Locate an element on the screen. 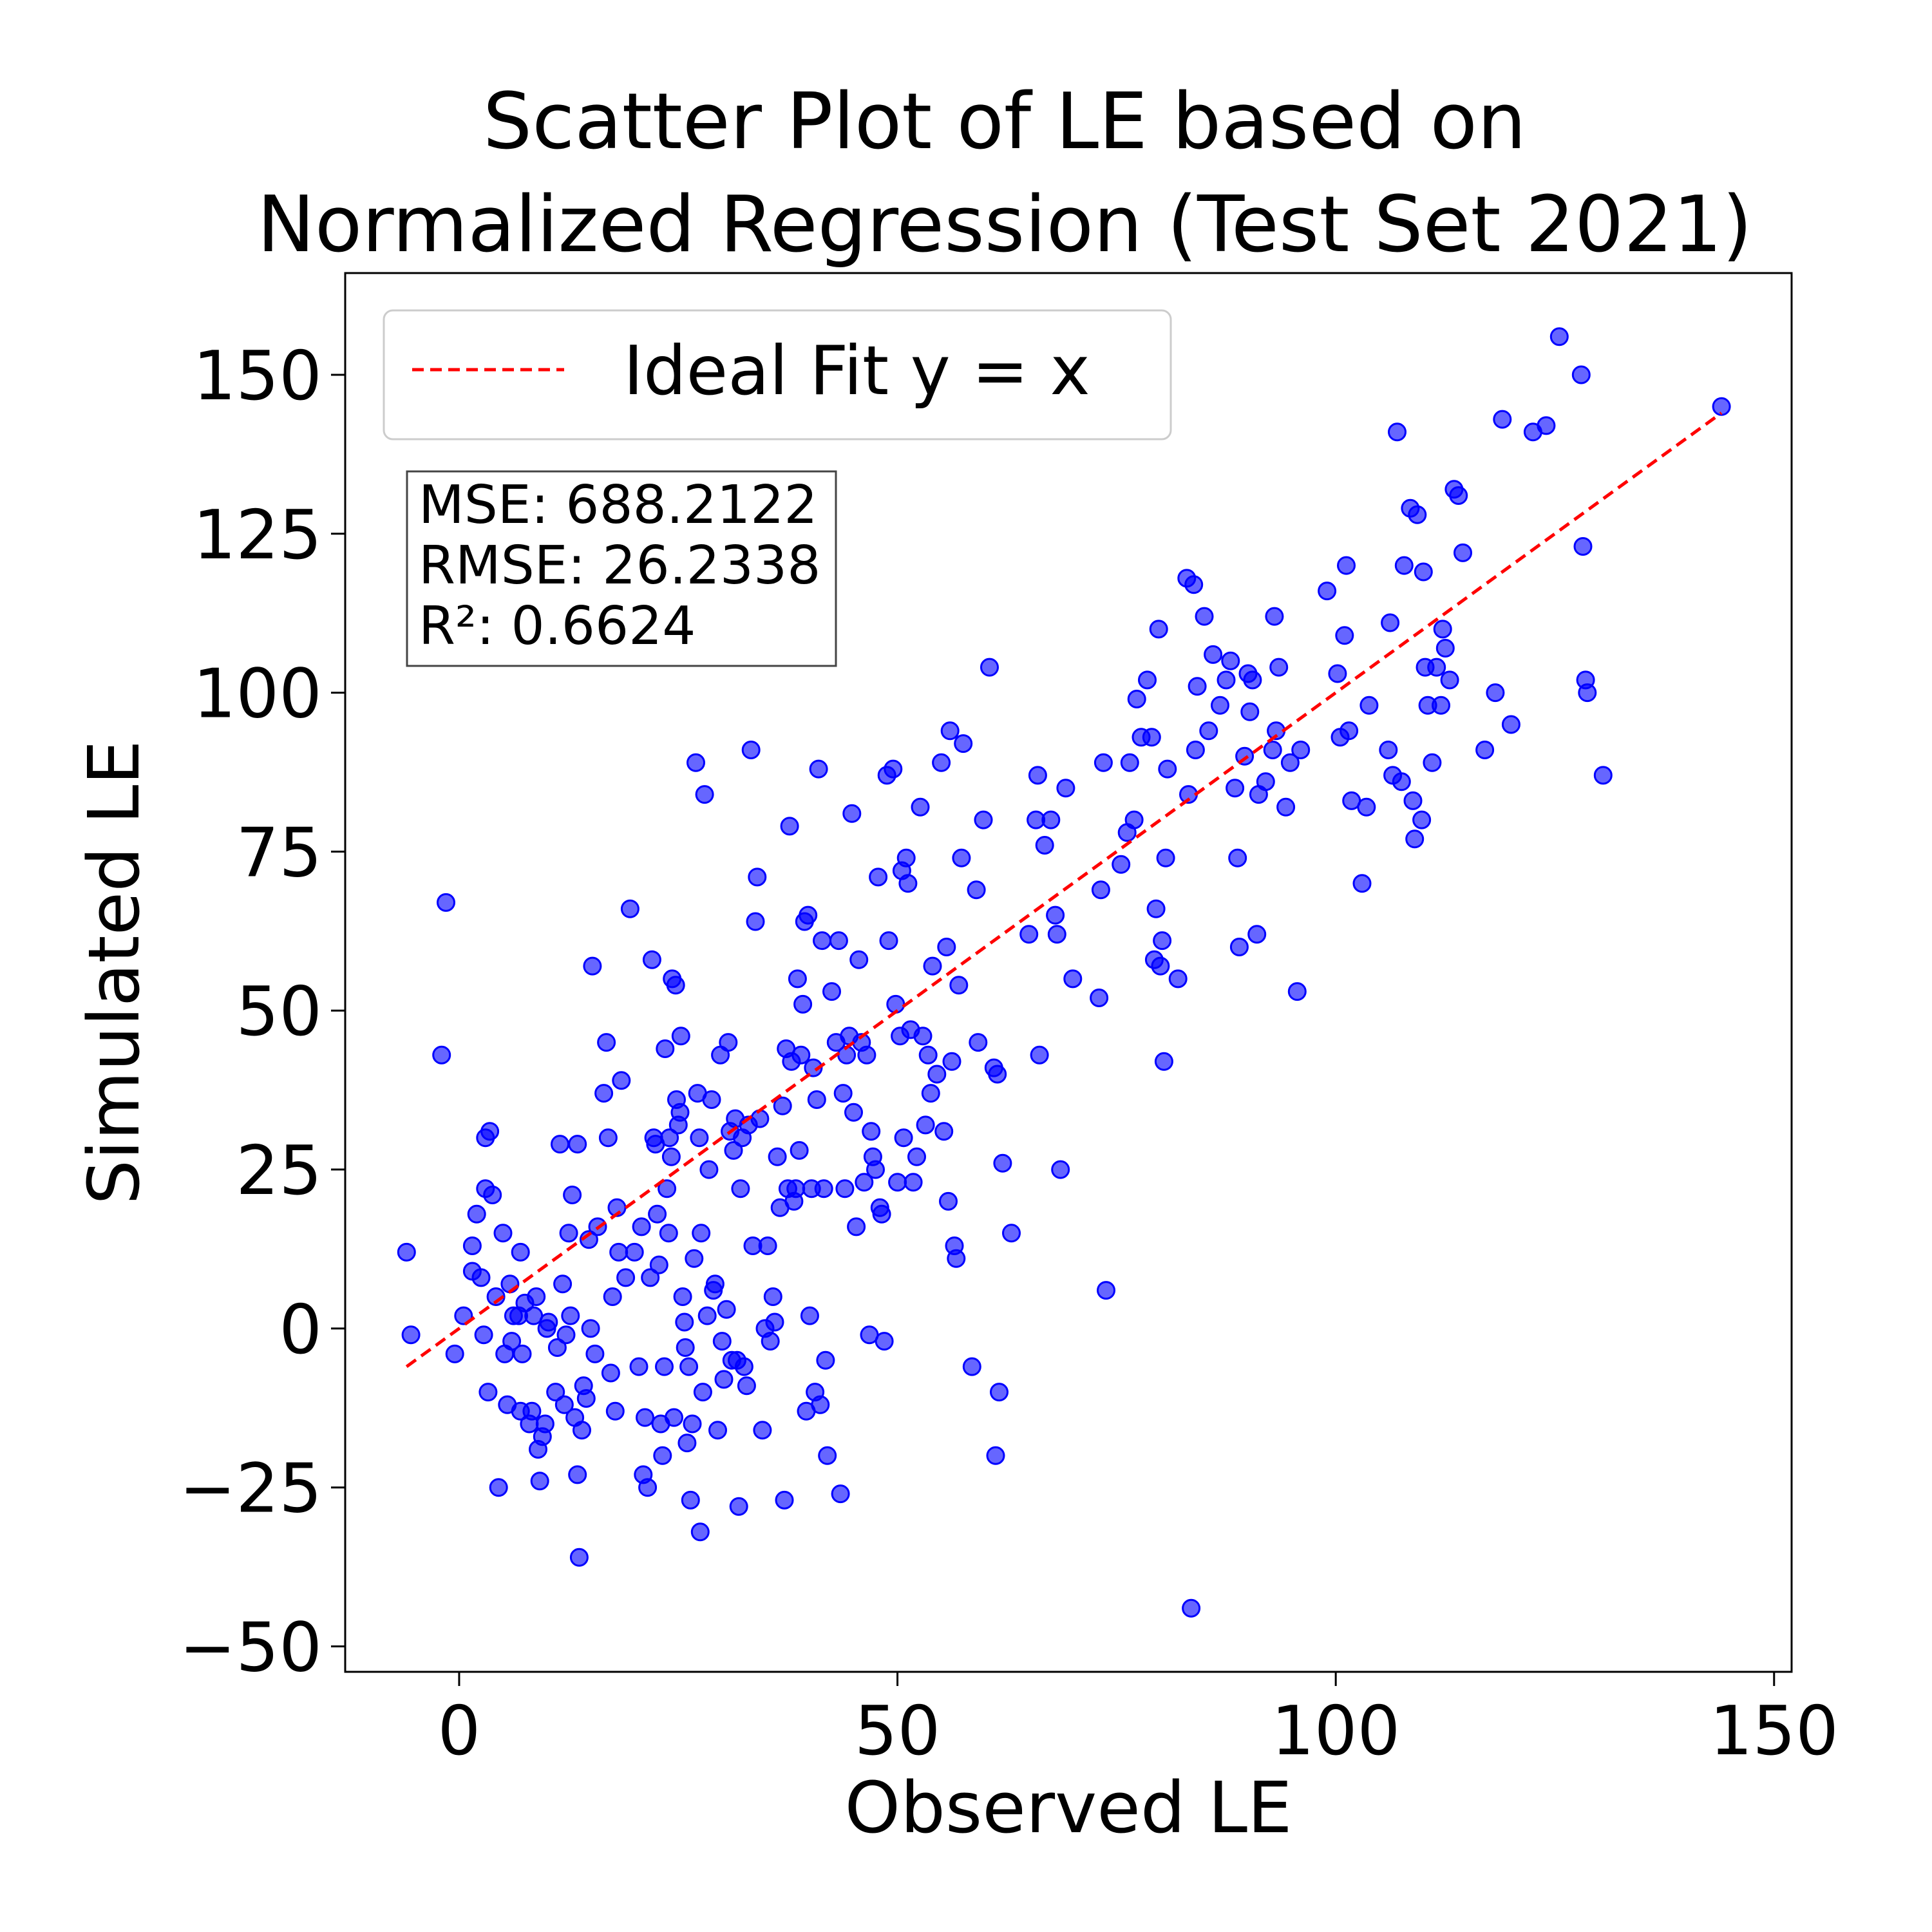  x-axis-label: Observed LE is located at coordinates (1069, 1807).